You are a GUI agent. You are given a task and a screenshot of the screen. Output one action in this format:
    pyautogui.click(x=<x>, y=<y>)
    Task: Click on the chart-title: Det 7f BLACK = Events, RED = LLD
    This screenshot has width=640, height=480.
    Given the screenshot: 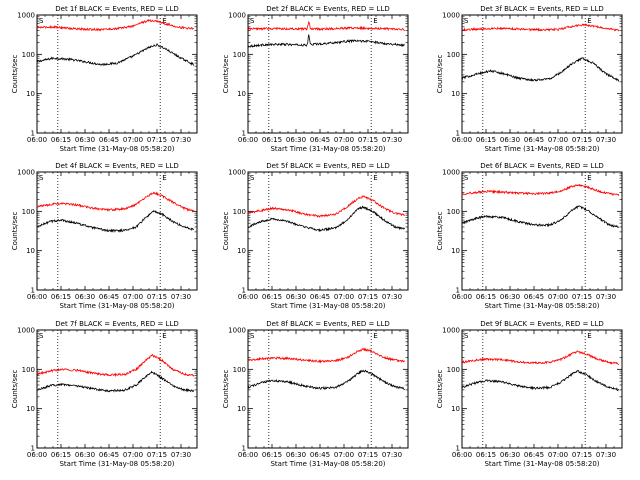 What is the action you would take?
    pyautogui.click(x=116, y=324)
    